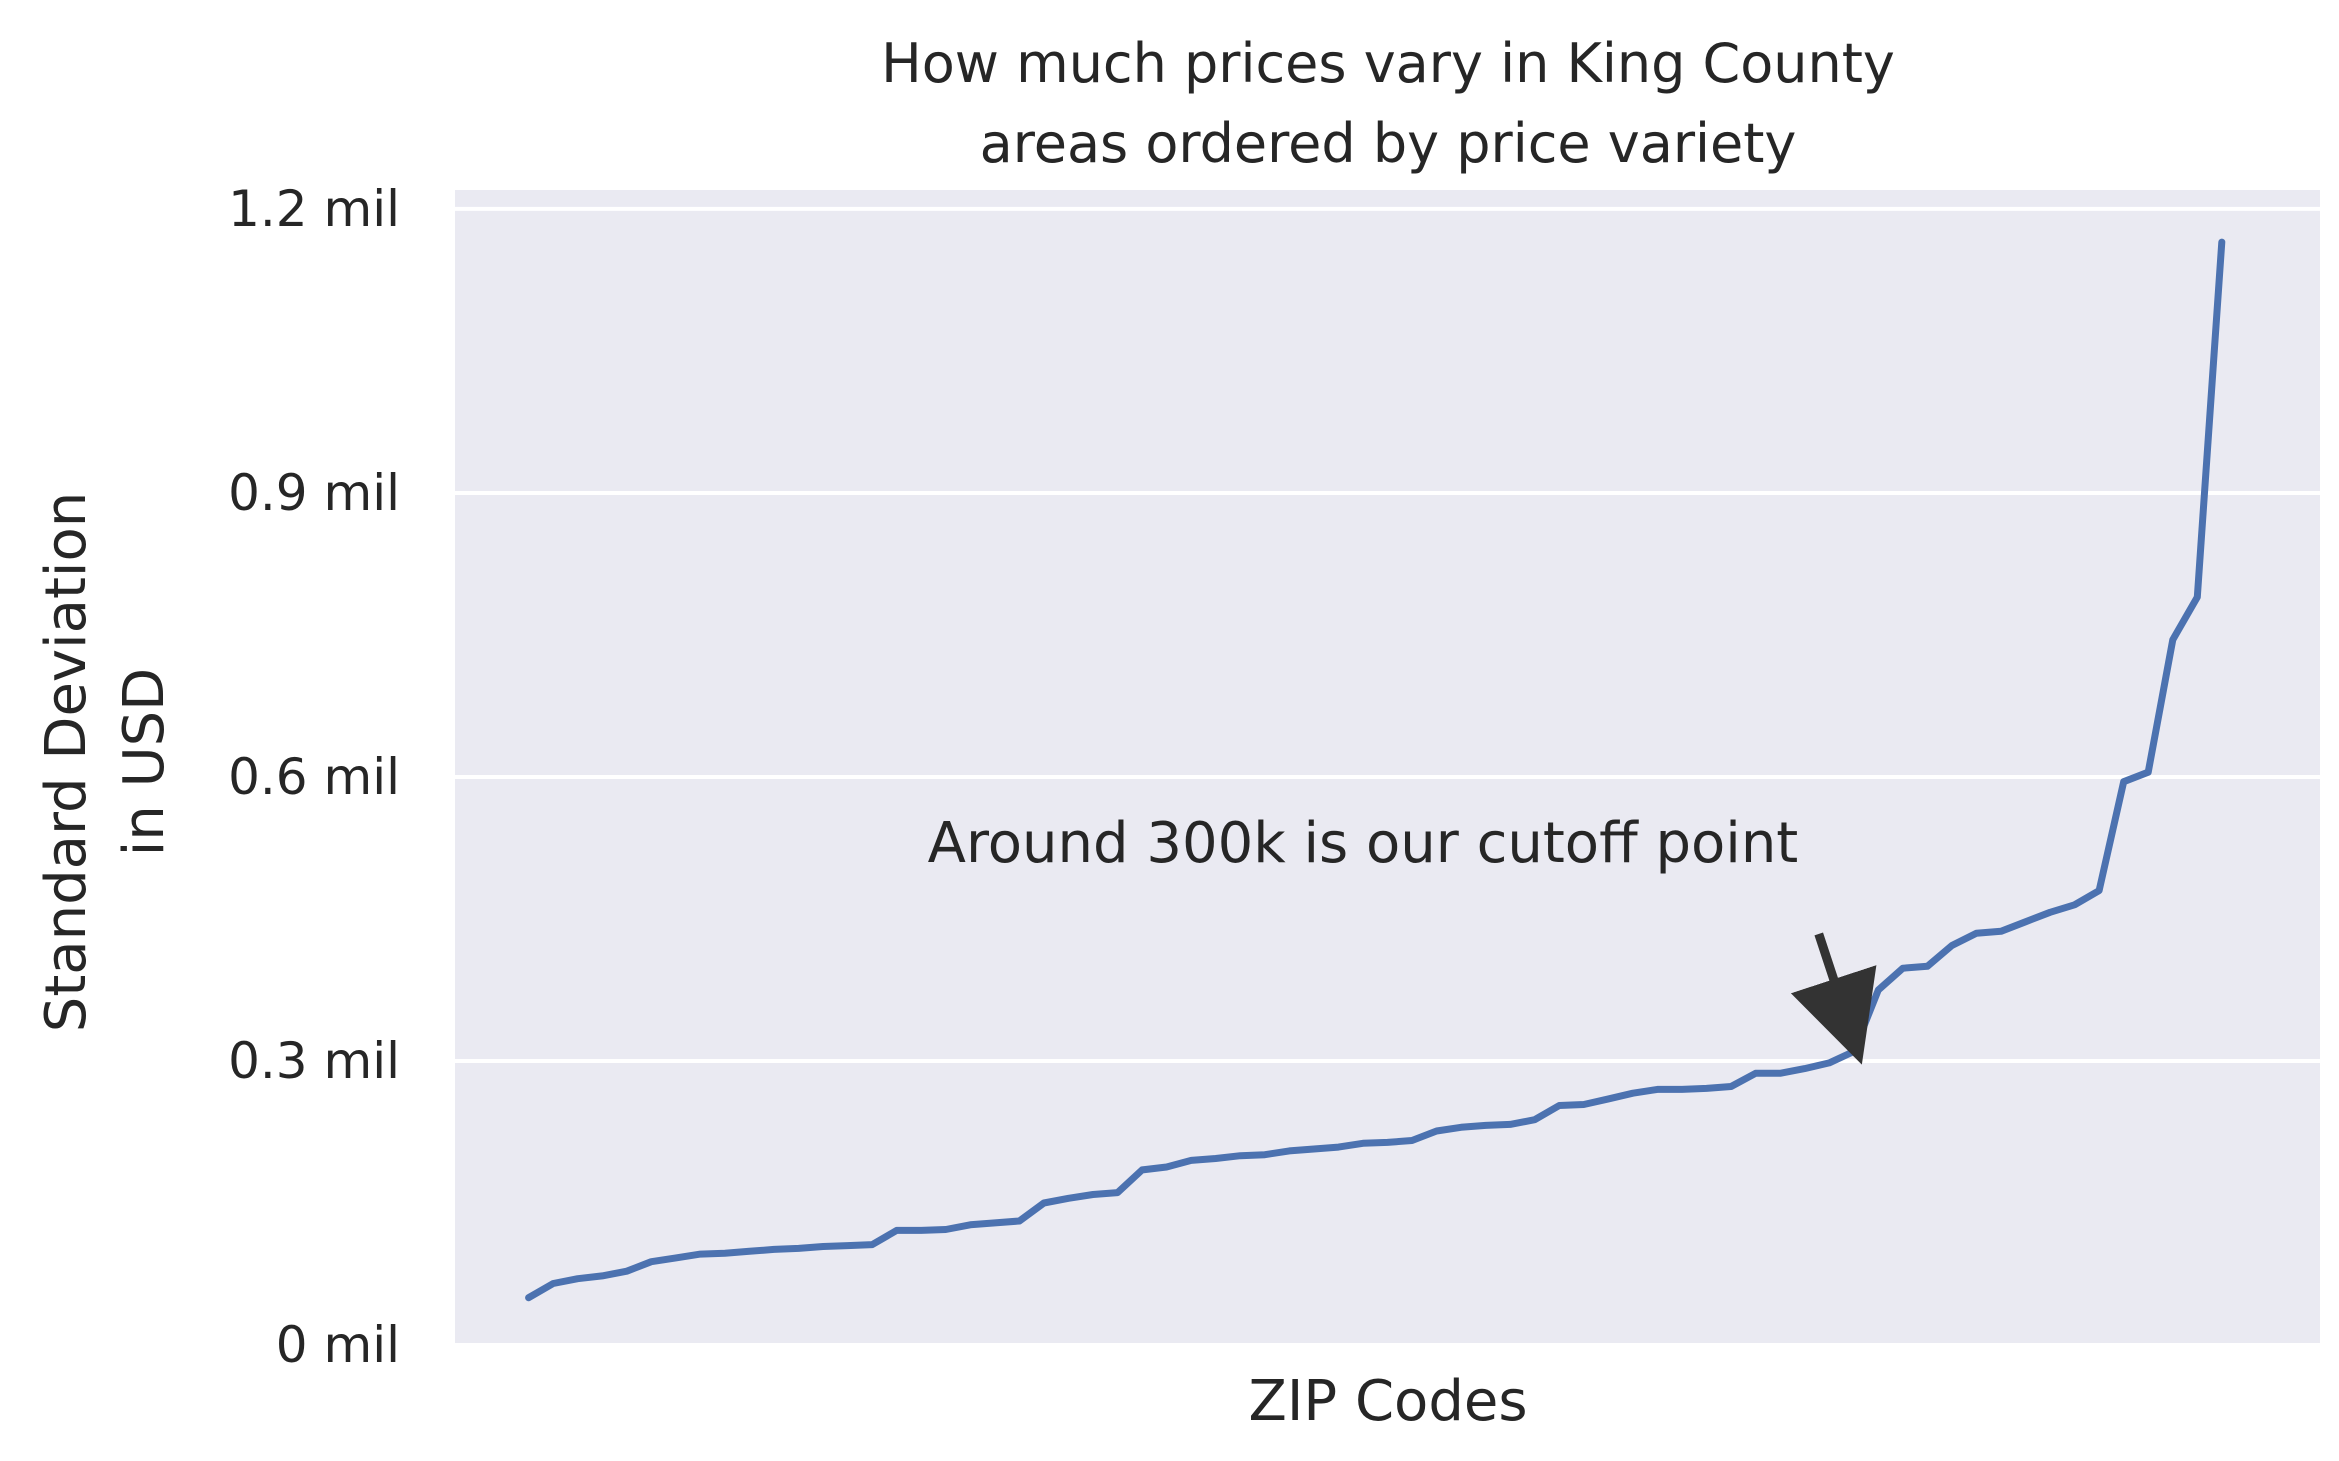 This screenshot has height=1461, width=2339. I want to click on chart-title-line-2: areas ordered by price variety, so click(1388, 143).